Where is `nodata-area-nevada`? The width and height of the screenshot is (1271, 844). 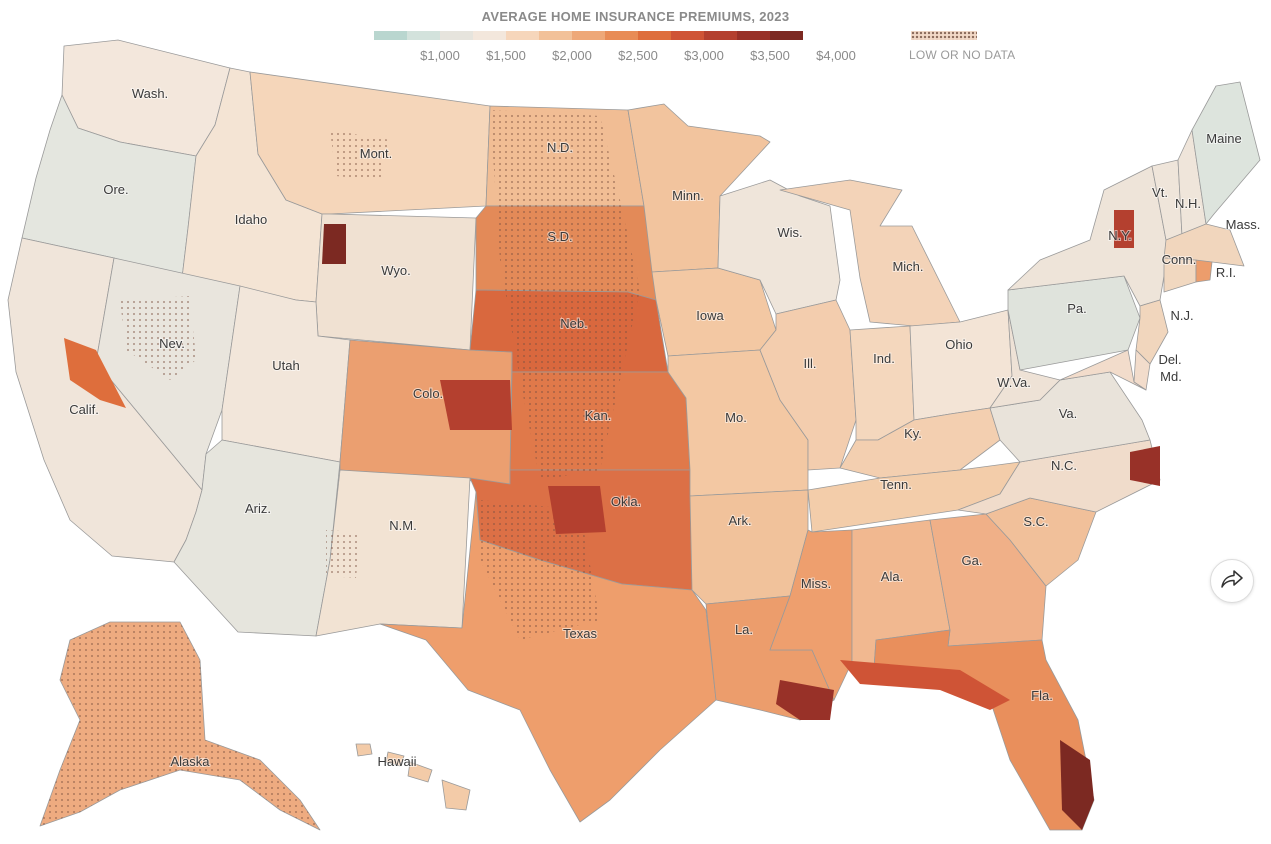 nodata-area-nevada is located at coordinates (158, 338).